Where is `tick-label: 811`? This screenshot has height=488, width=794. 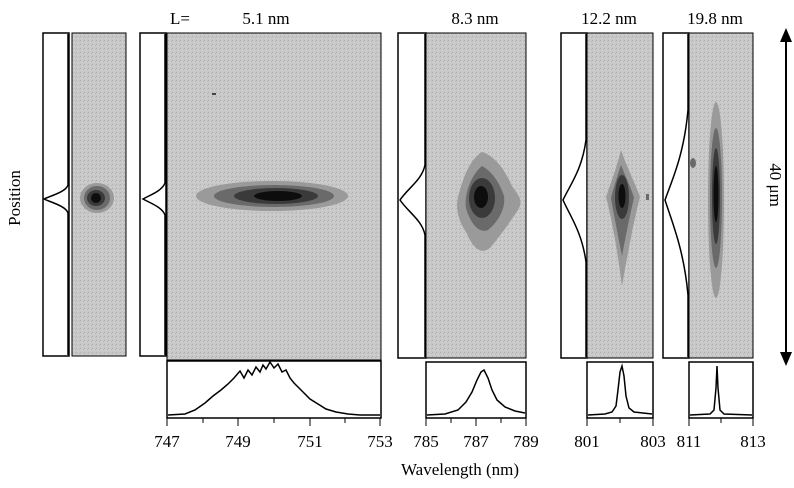
tick-label: 811 is located at coordinates (689, 441).